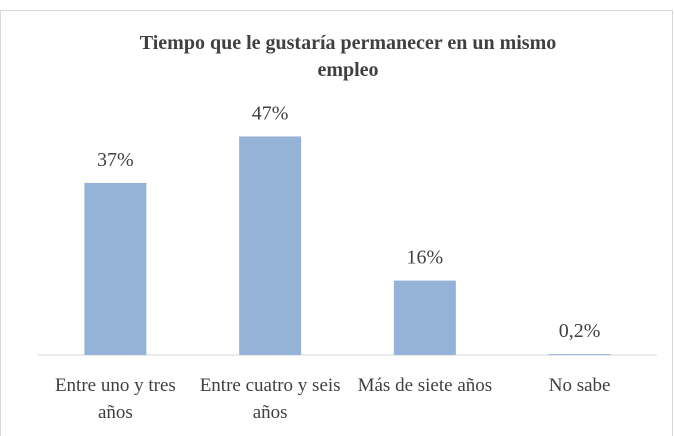  I want to click on data-label: 16%, so click(425, 258).